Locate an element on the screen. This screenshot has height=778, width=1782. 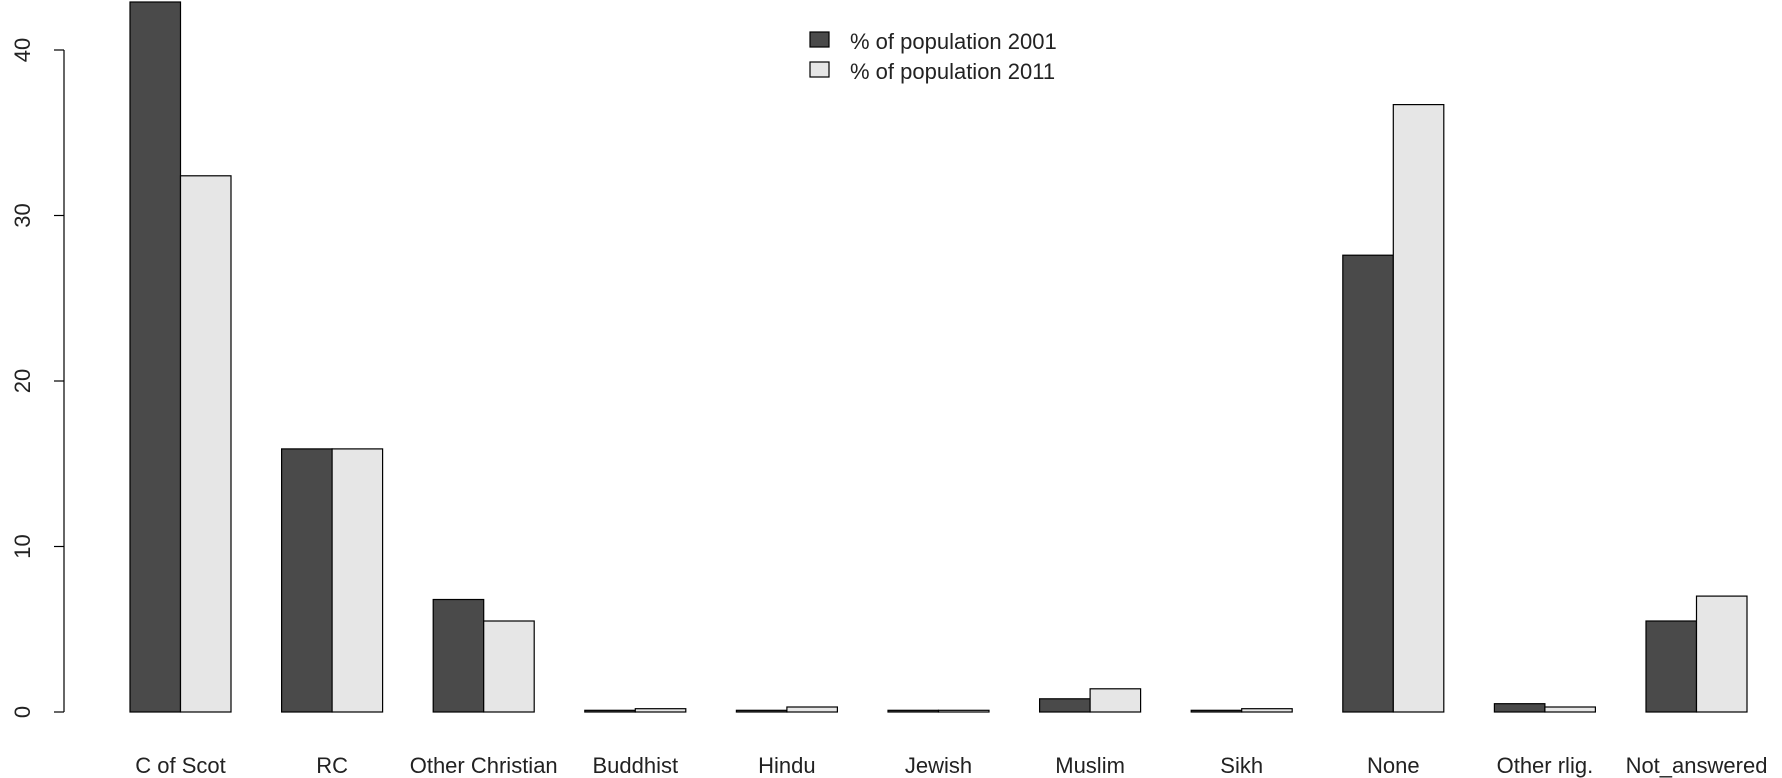
y-tick-label: 0 is located at coordinates (22, 712).